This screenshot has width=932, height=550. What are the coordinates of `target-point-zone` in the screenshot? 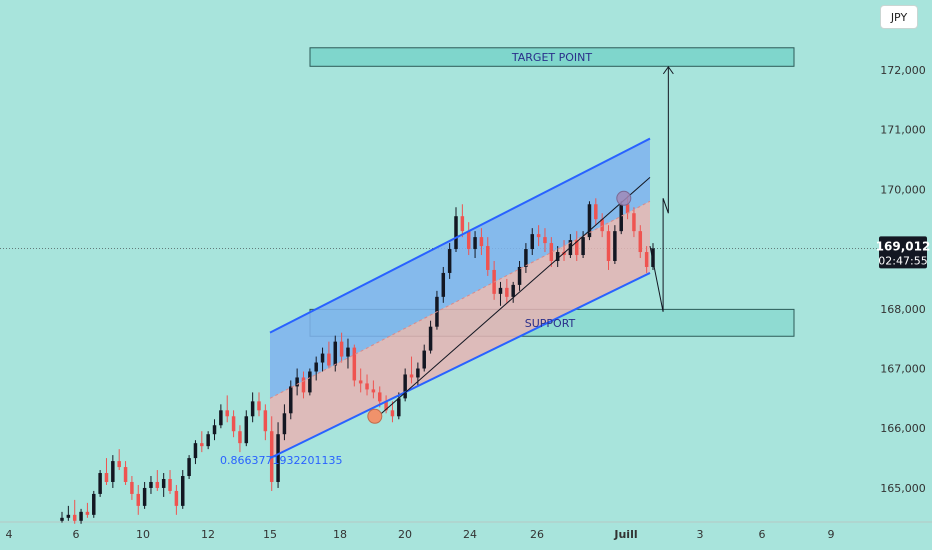 It's located at (552, 57).